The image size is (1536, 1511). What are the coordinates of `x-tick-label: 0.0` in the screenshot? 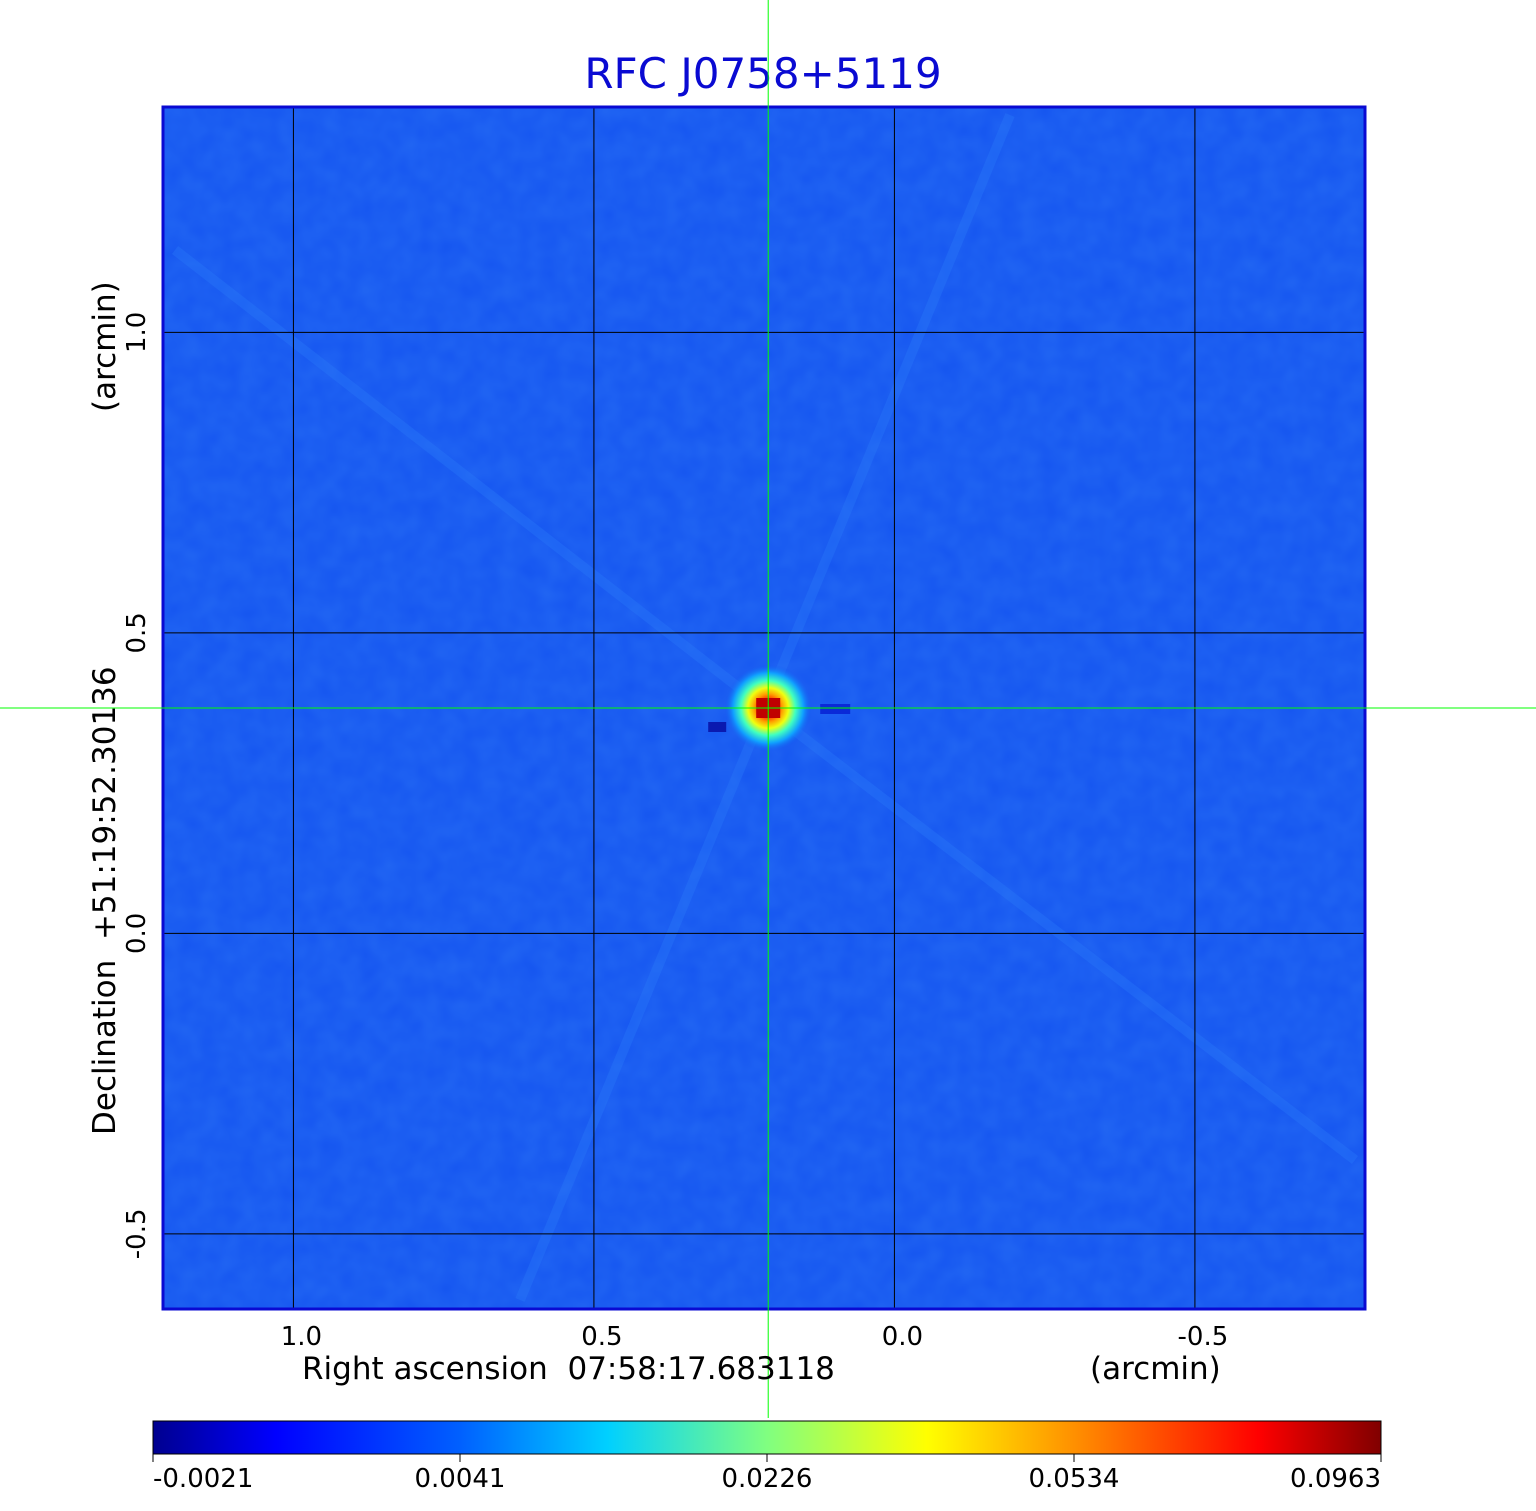 It's located at (902, 1337).